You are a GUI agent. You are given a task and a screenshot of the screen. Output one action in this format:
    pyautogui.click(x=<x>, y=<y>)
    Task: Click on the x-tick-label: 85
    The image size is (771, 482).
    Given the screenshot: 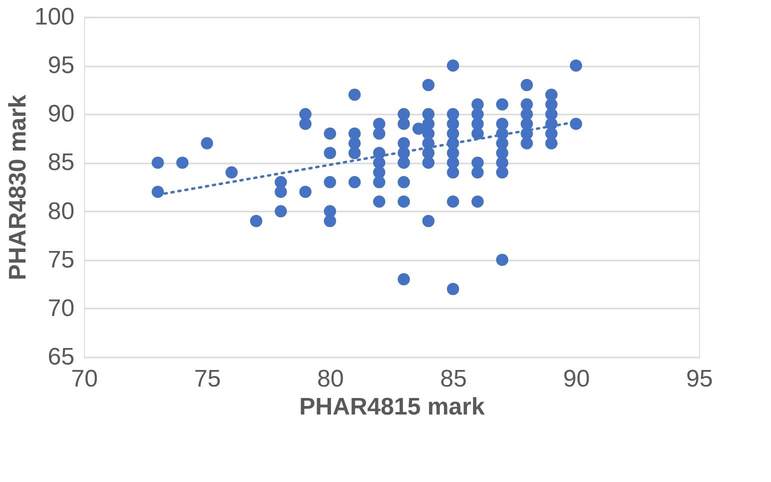 What is the action you would take?
    pyautogui.click(x=453, y=379)
    